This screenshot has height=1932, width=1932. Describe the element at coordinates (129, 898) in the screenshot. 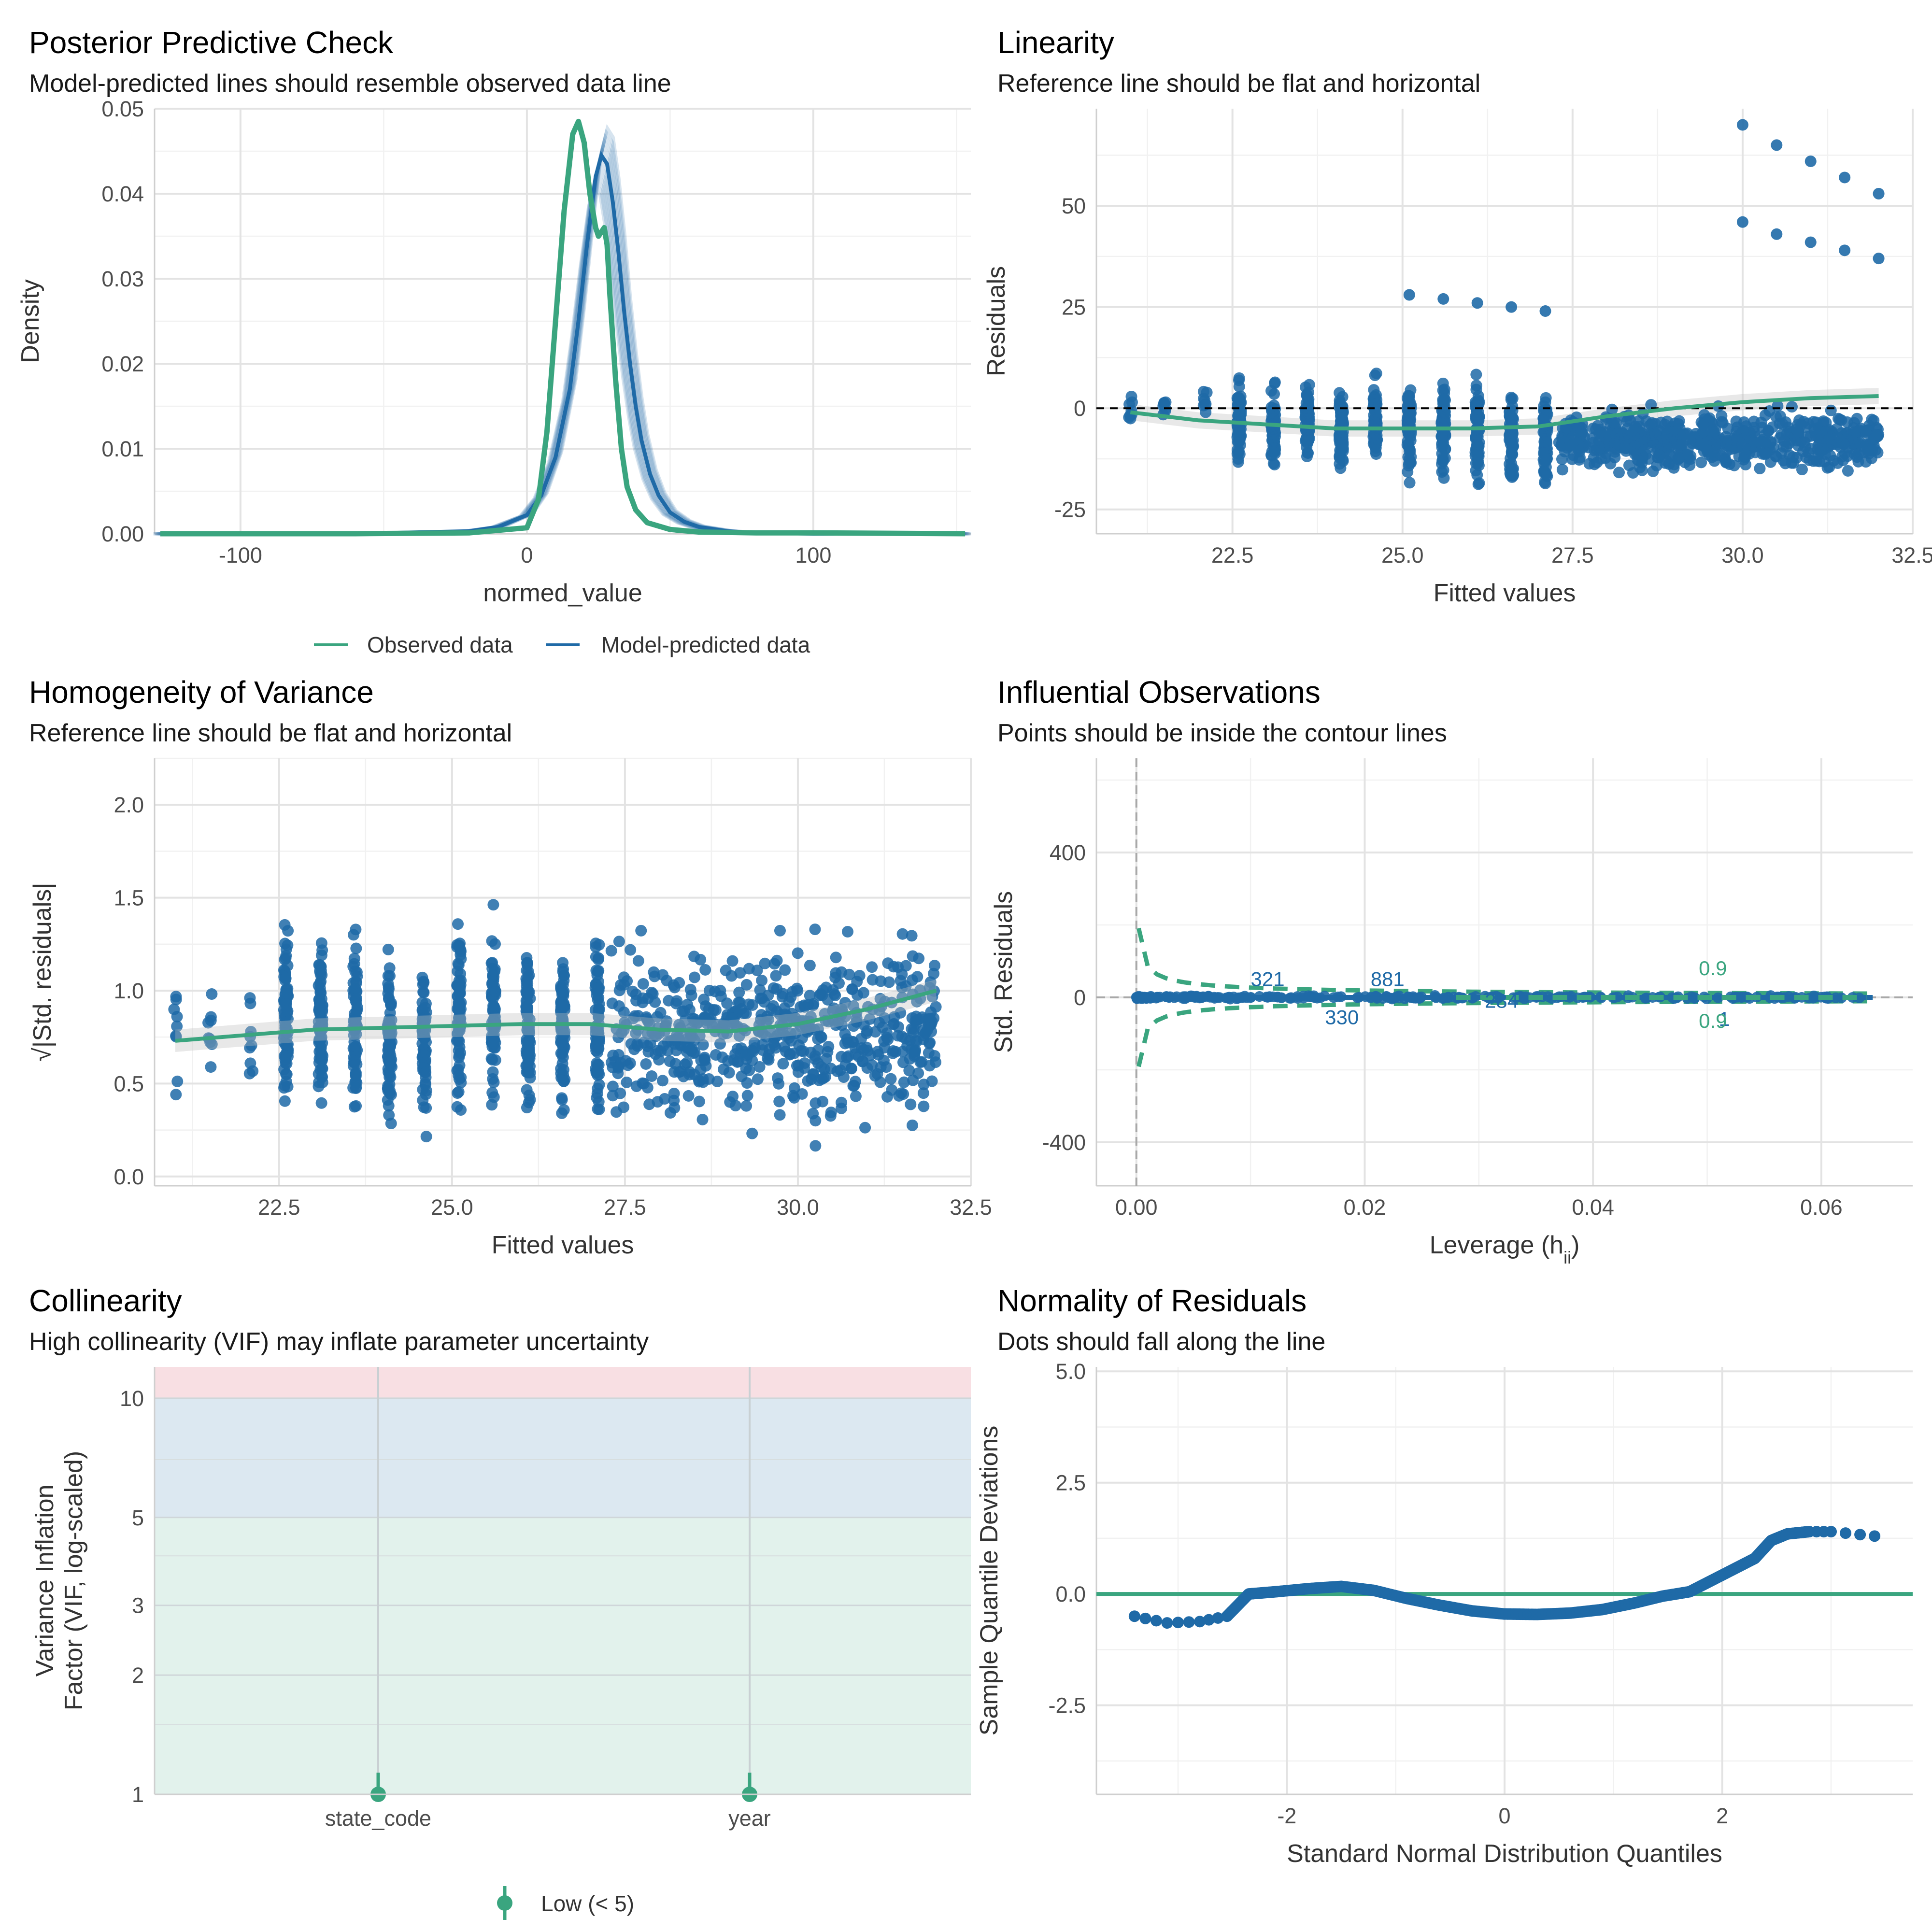

I see `y-tick-label: 1.5` at that location.